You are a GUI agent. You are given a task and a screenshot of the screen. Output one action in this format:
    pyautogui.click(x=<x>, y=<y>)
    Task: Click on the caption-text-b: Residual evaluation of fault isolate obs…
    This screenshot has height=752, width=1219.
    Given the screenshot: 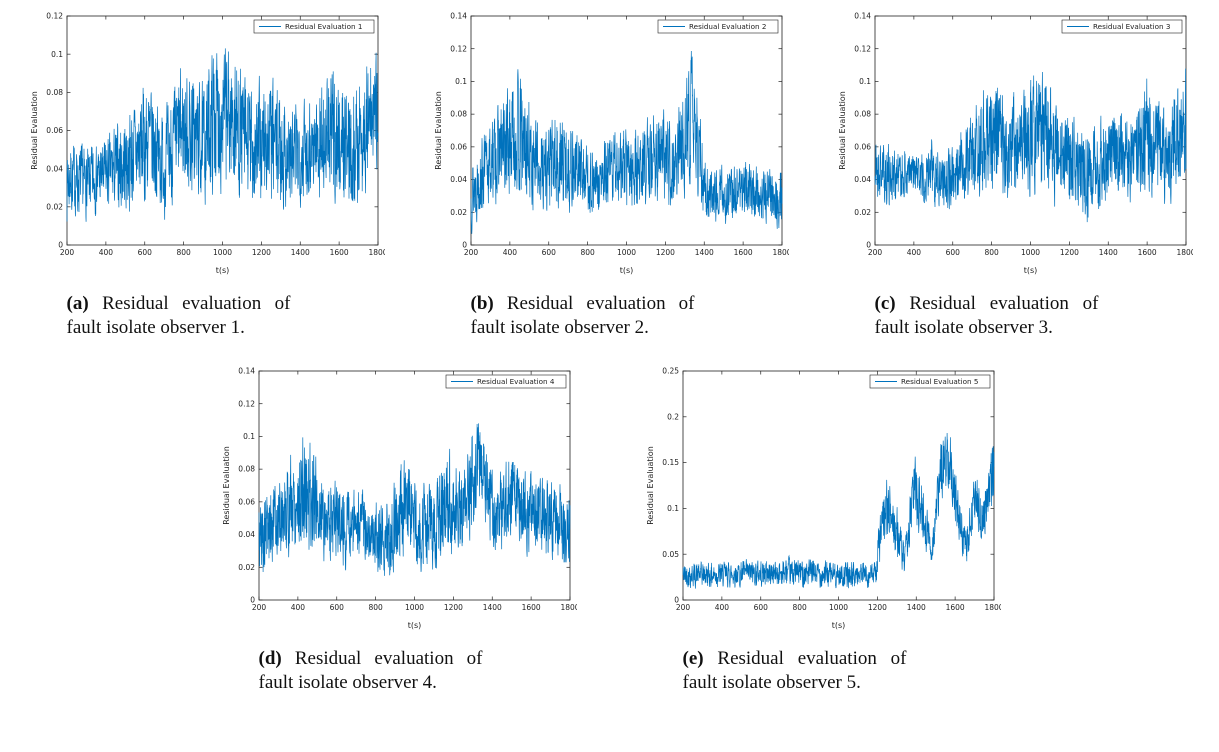 What is the action you would take?
    pyautogui.click(x=582, y=316)
    